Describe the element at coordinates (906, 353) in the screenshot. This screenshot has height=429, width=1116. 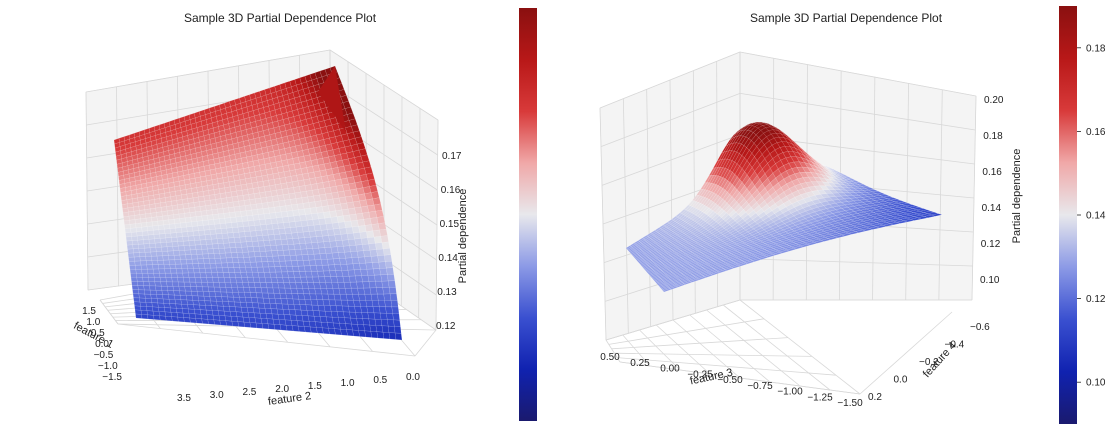
I see `chart-right-axis-line` at that location.